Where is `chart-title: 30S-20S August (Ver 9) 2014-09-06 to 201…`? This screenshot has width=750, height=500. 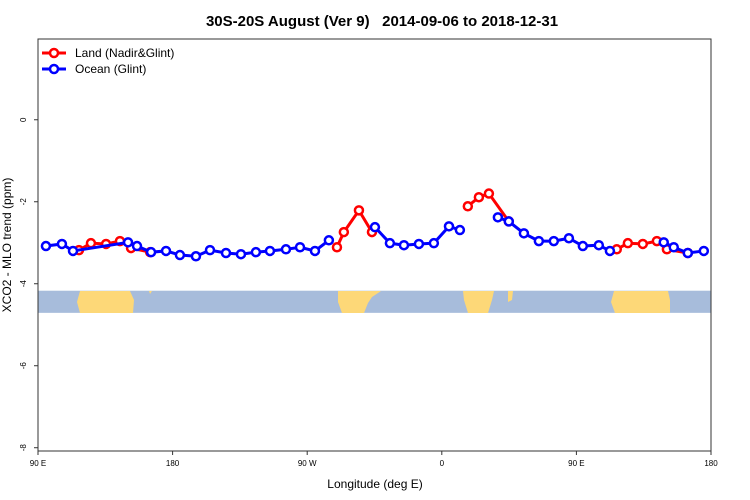
chart-title: 30S-20S August (Ver 9) 2014-09-06 to 201… is located at coordinates (382, 21).